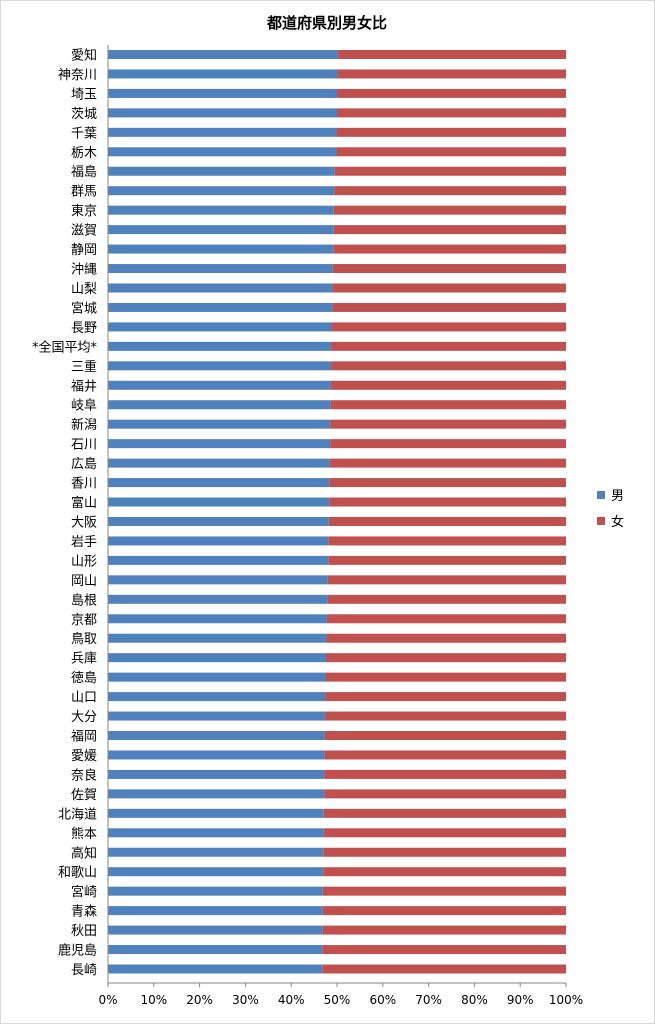  What do you see at coordinates (199, 1000) in the screenshot?
I see `x-tick-label: 20%` at bounding box center [199, 1000].